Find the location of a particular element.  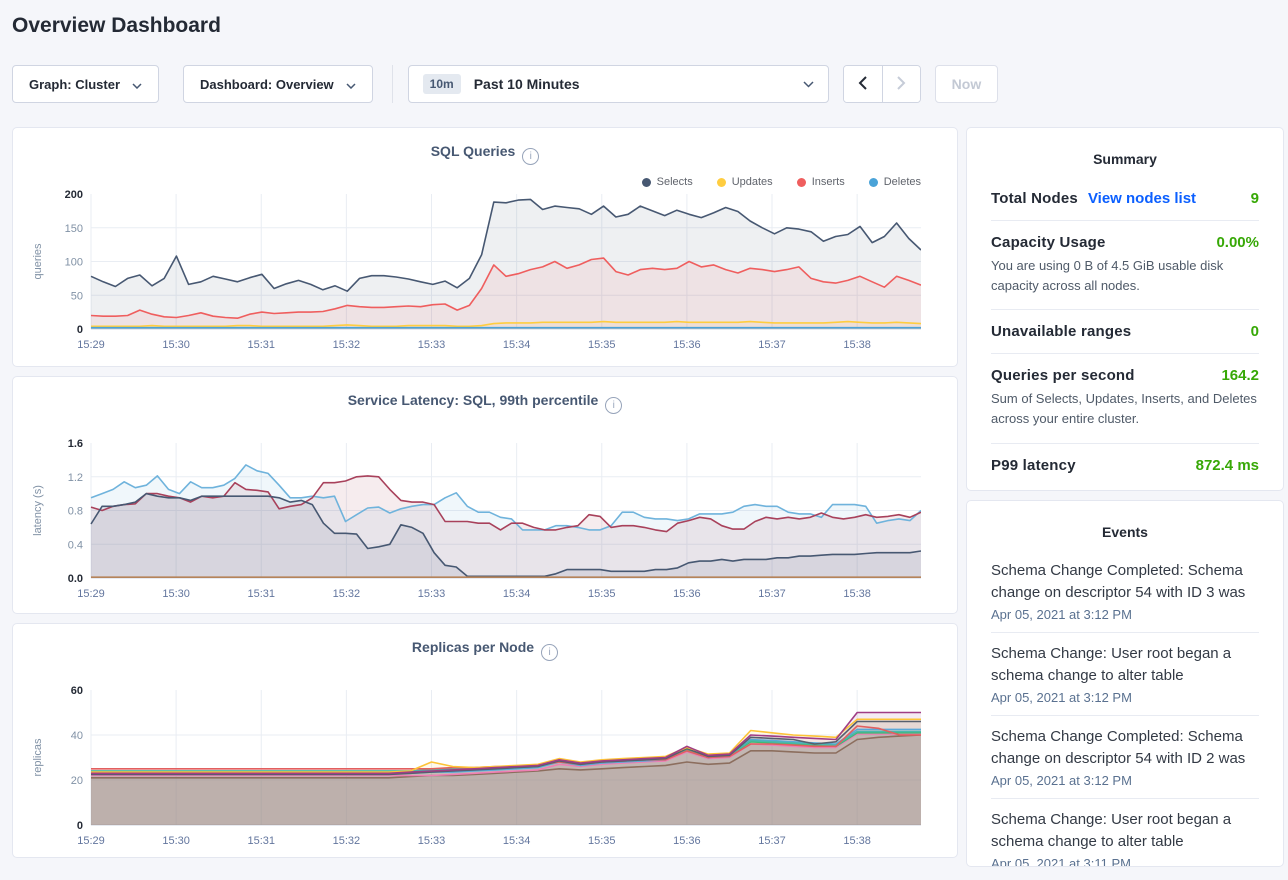

y-tick-label: 40 is located at coordinates (77, 736).